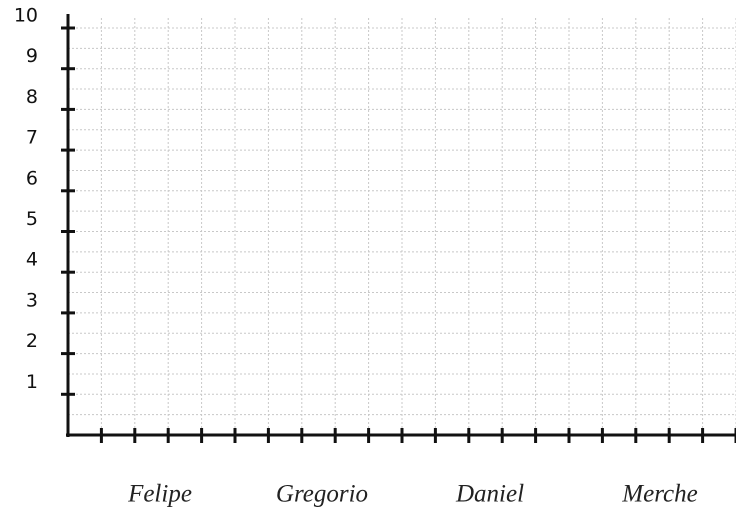 The height and width of the screenshot is (516, 736). I want to click on x-tick-label: Gregorio, so click(322, 494).